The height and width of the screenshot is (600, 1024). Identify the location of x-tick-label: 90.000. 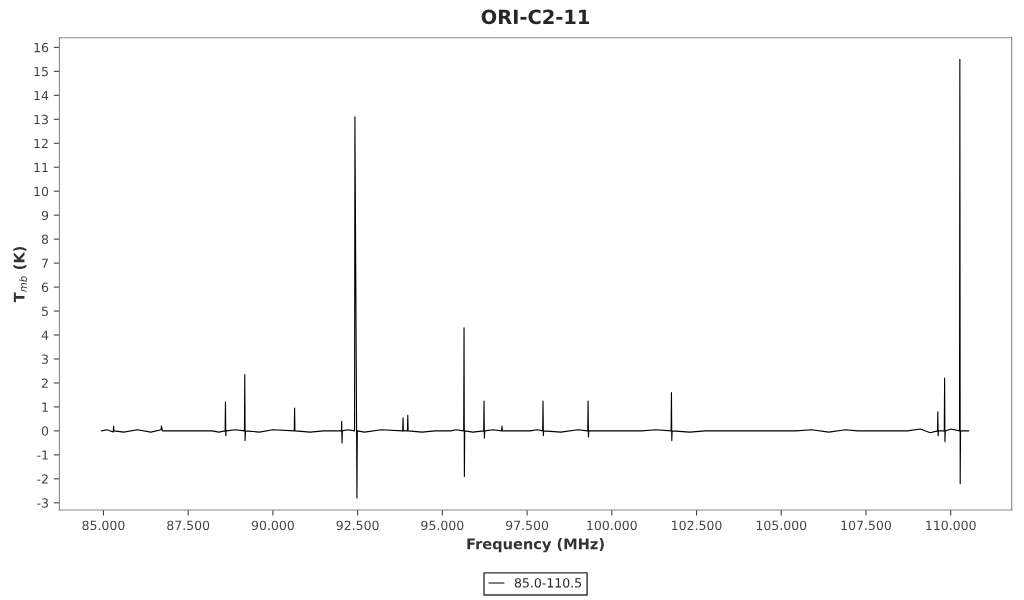
(272, 525).